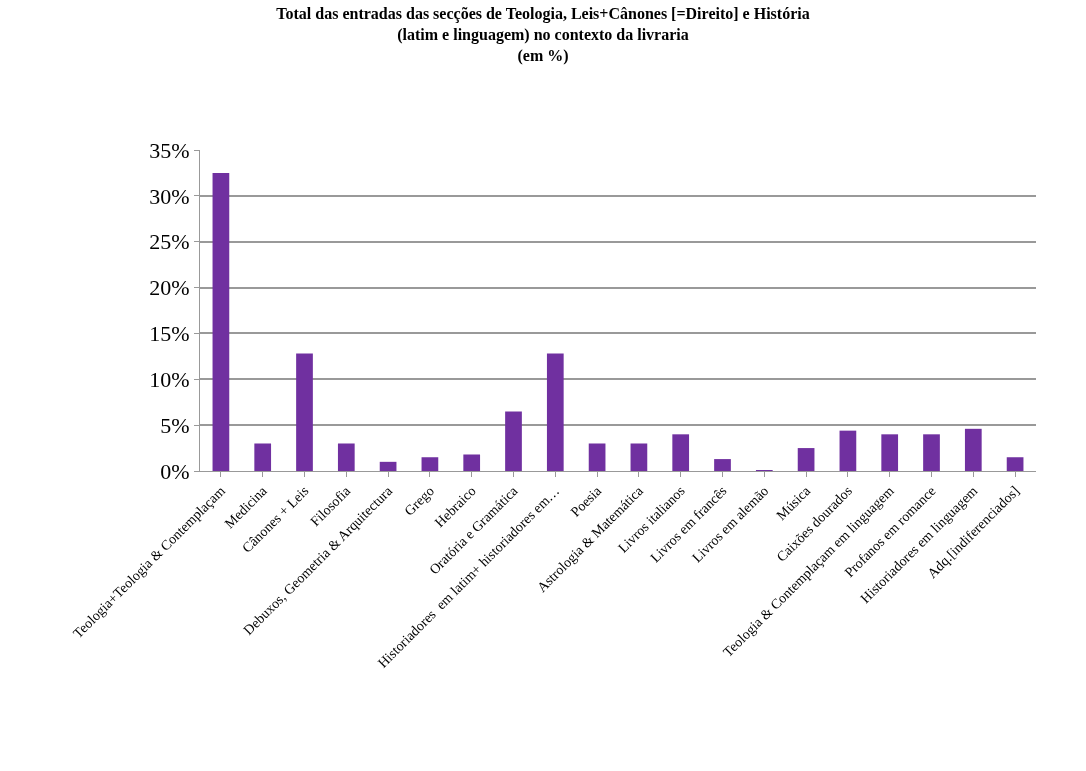 The height and width of the screenshot is (771, 1086). Describe the element at coordinates (169, 334) in the screenshot. I see `y-tick-label: 15%` at that location.